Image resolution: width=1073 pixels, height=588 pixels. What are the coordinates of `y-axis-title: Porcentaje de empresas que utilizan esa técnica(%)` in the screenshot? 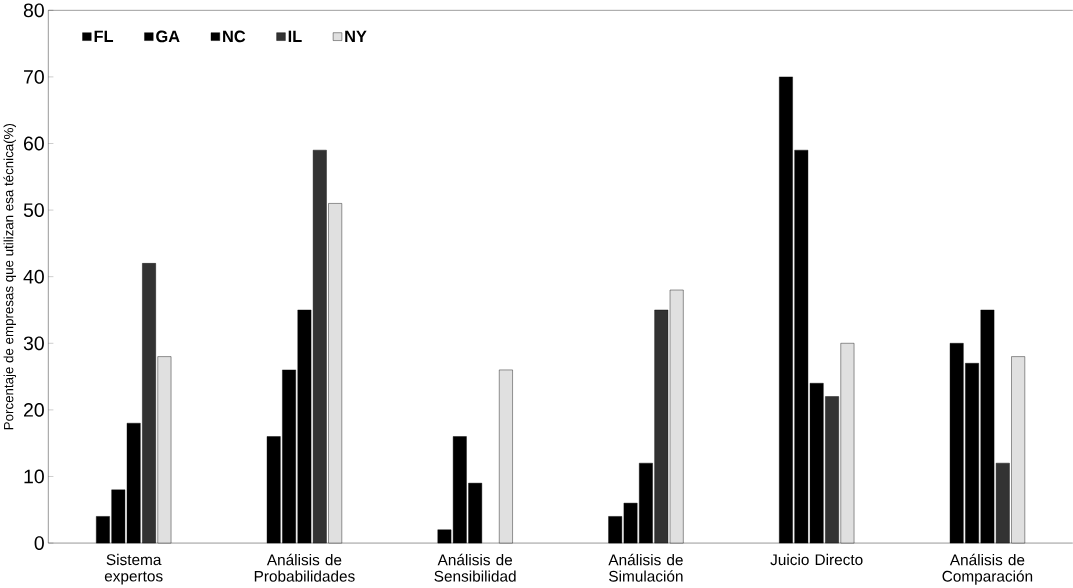 It's located at (9, 276).